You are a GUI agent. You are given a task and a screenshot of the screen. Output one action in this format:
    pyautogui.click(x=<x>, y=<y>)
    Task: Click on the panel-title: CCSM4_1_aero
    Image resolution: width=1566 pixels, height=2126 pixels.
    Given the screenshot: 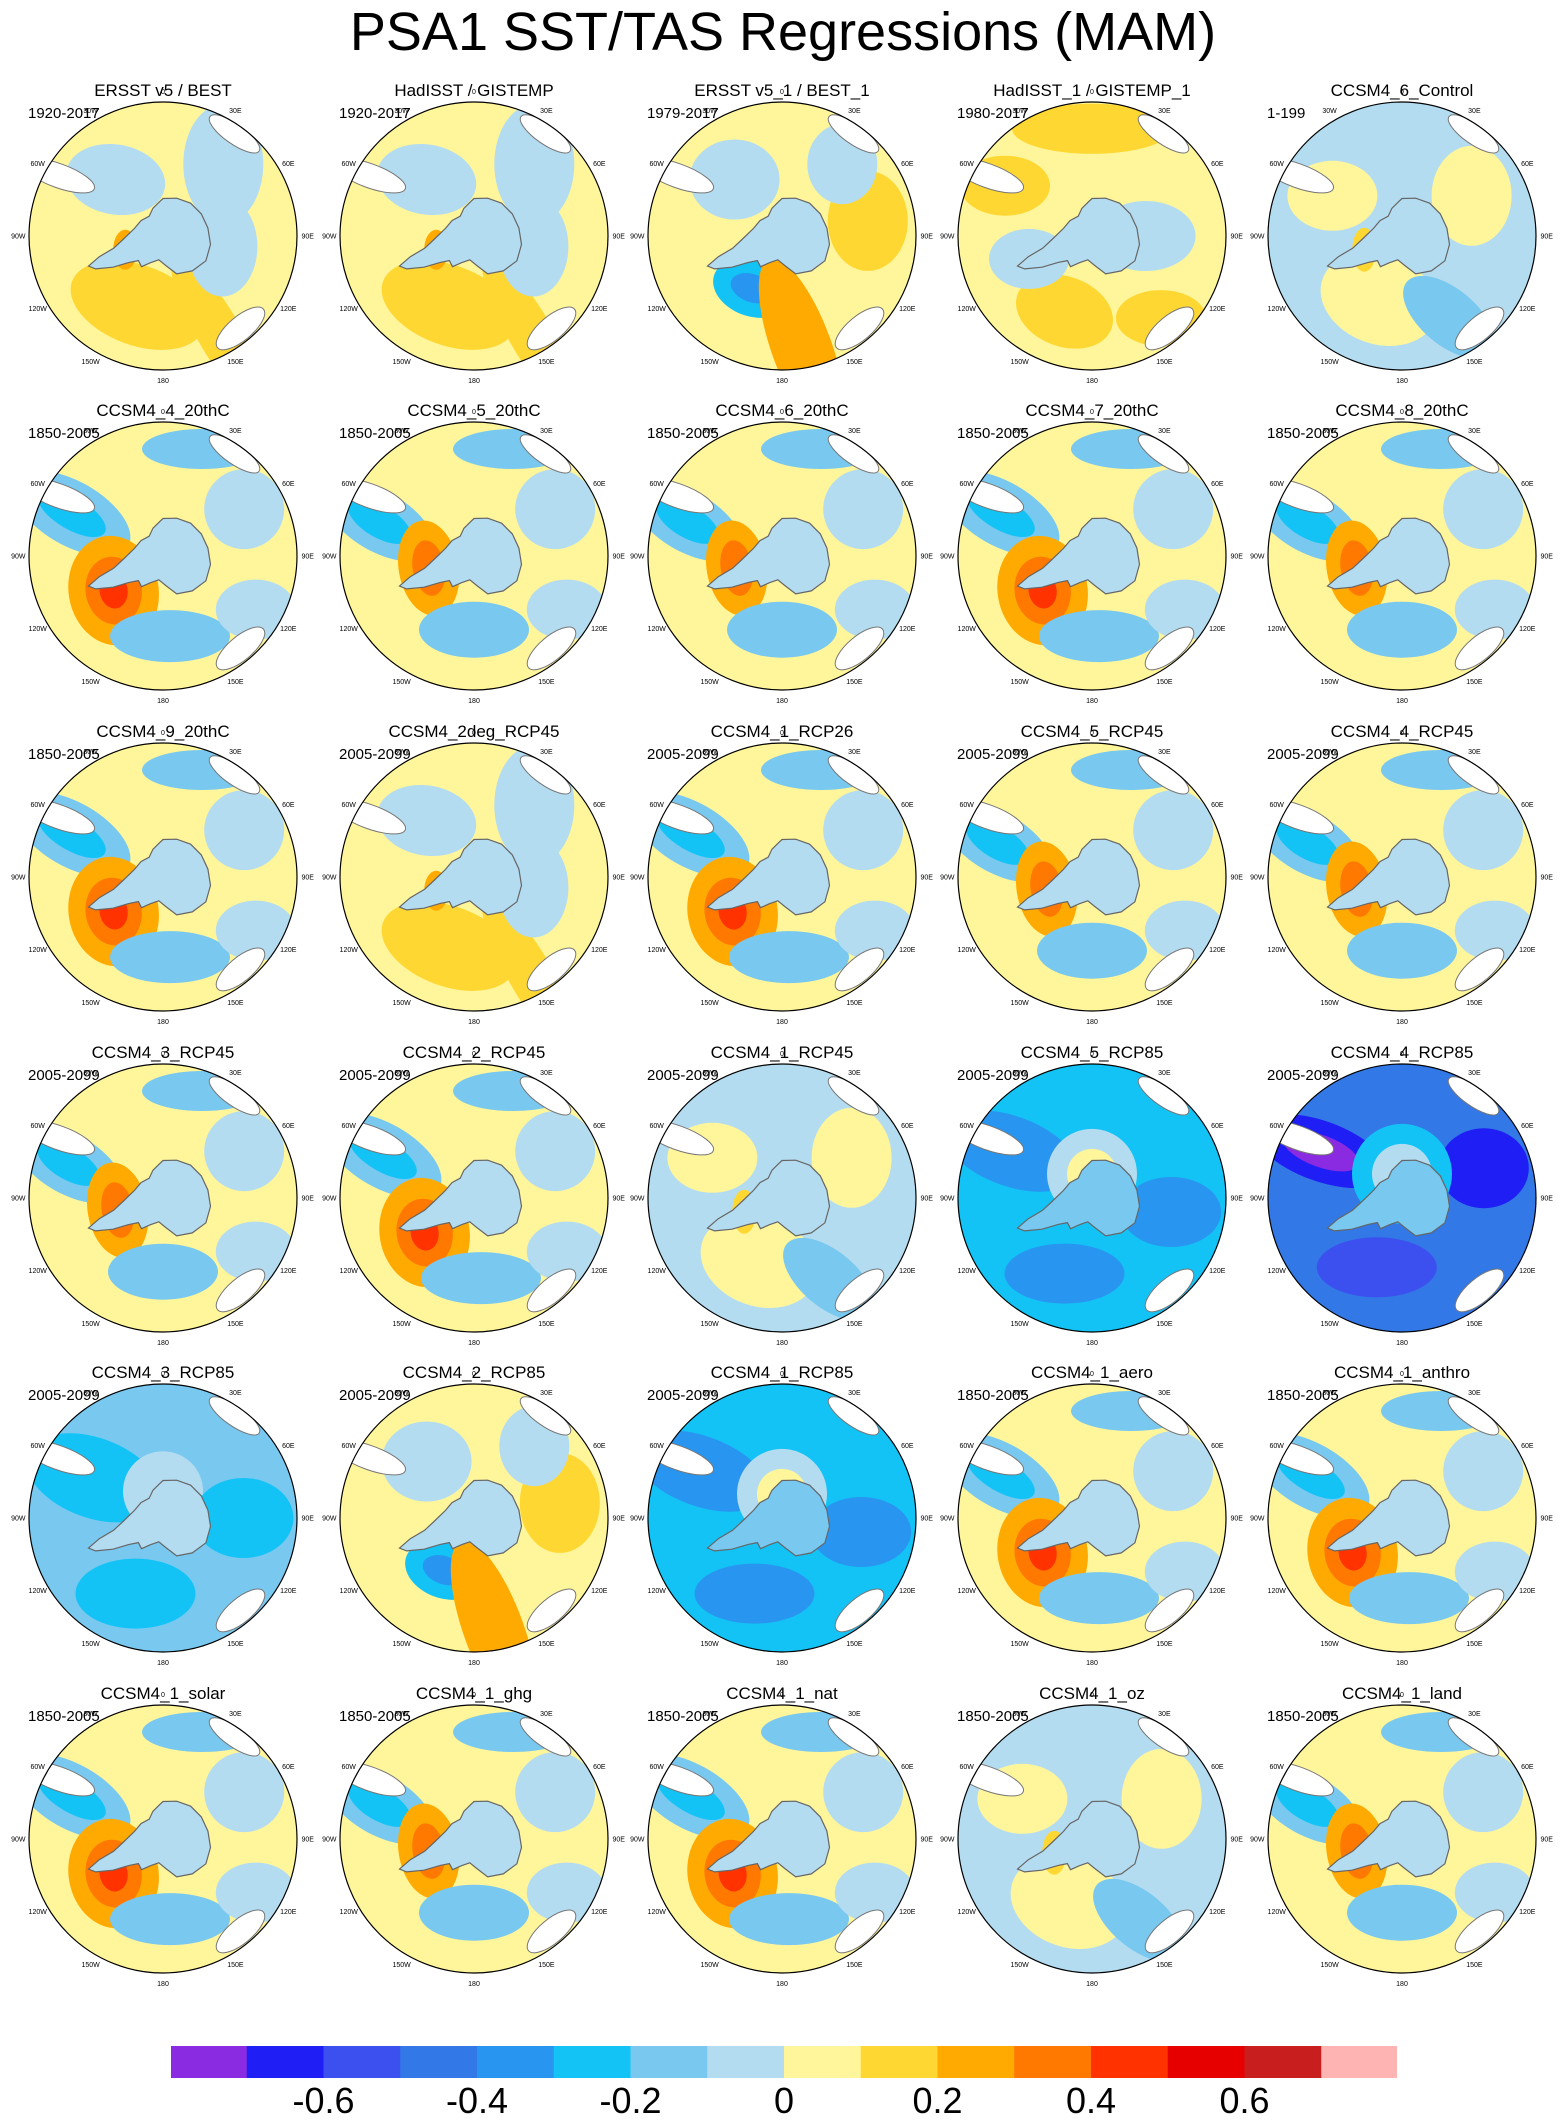 What is the action you would take?
    pyautogui.click(x=1092, y=1372)
    